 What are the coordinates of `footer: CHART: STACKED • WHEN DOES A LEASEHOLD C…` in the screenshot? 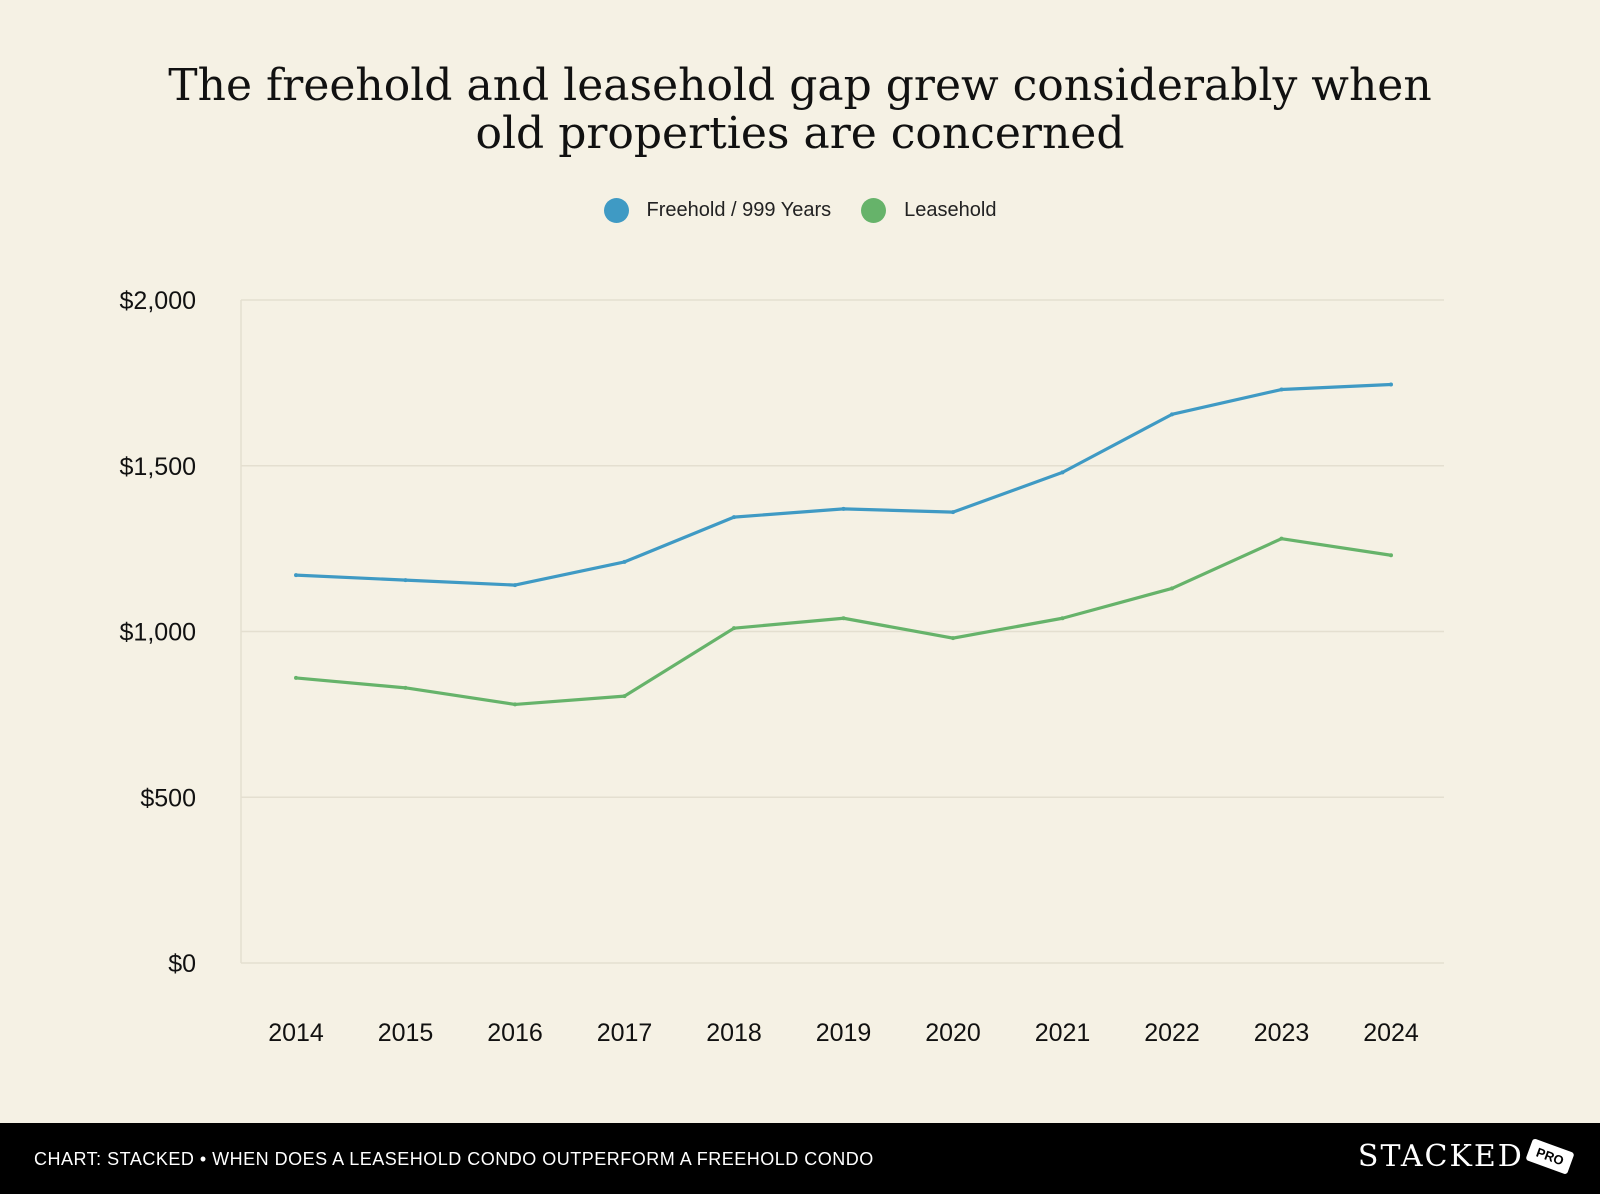 It's located at (800, 1158).